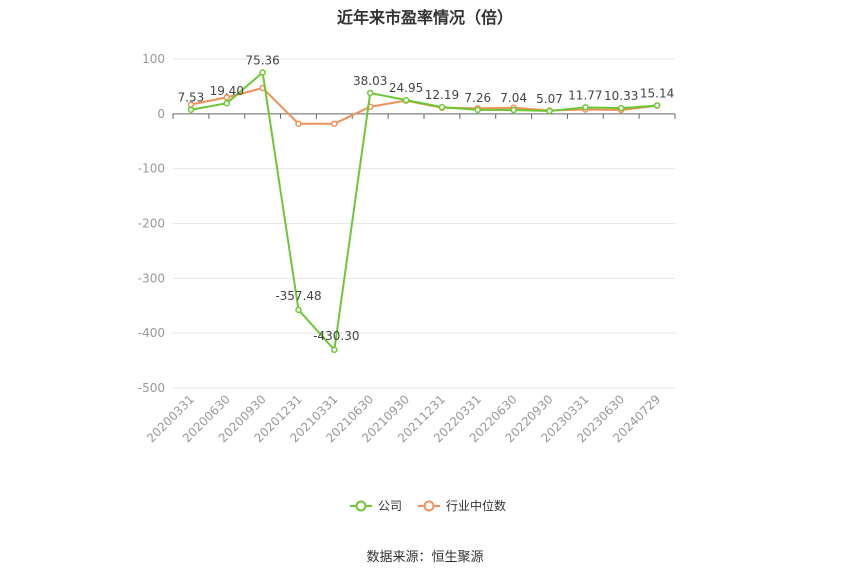  Describe the element at coordinates (298, 296) in the screenshot. I see `data-label: -357.48` at that location.